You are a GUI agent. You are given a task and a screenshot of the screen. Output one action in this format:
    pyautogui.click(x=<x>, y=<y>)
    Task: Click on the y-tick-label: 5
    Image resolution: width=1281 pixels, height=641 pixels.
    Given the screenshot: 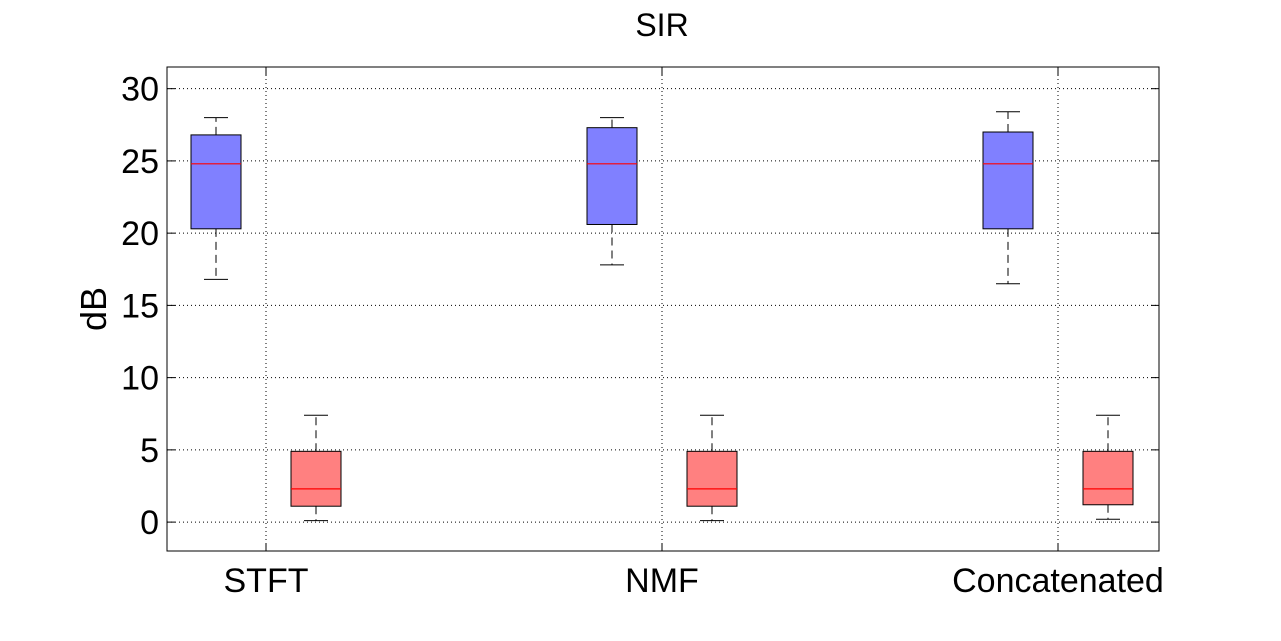 What is the action you would take?
    pyautogui.click(x=149, y=451)
    